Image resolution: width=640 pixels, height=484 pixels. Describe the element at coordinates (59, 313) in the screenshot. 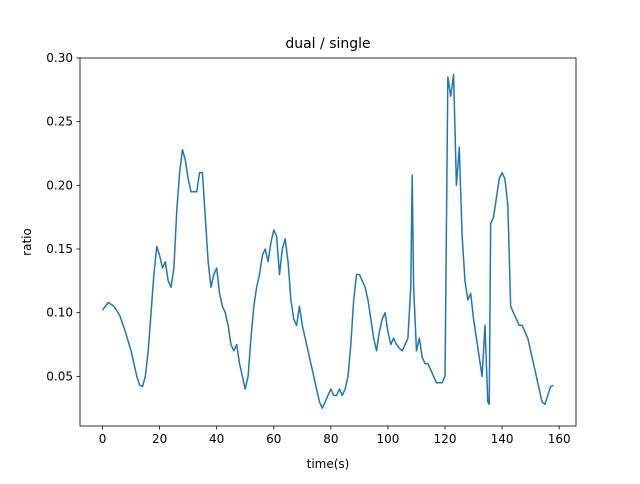

I see `y-tick-label: 0.10` at that location.